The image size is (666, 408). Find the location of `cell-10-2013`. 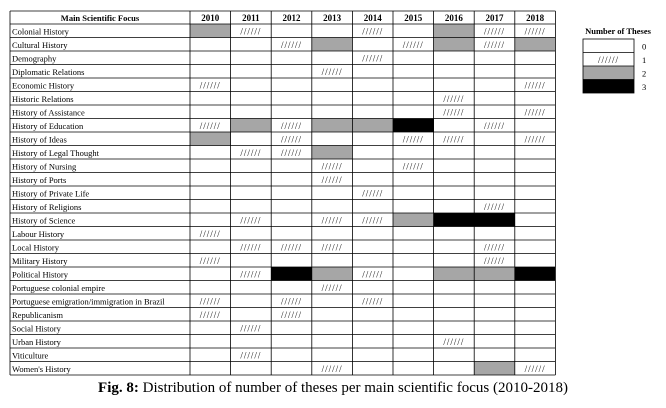

cell-10-2013 is located at coordinates (332, 166).